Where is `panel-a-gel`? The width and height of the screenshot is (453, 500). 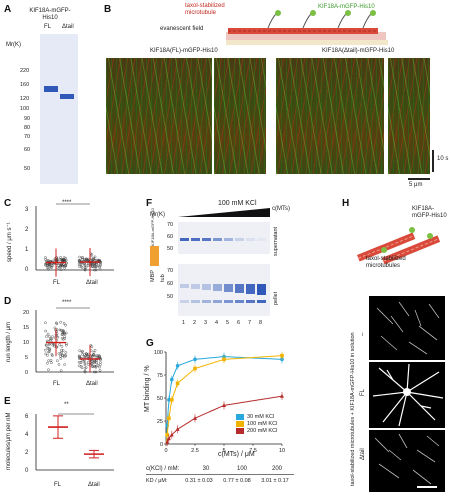 panel-a-gel is located at coordinates (59, 109).